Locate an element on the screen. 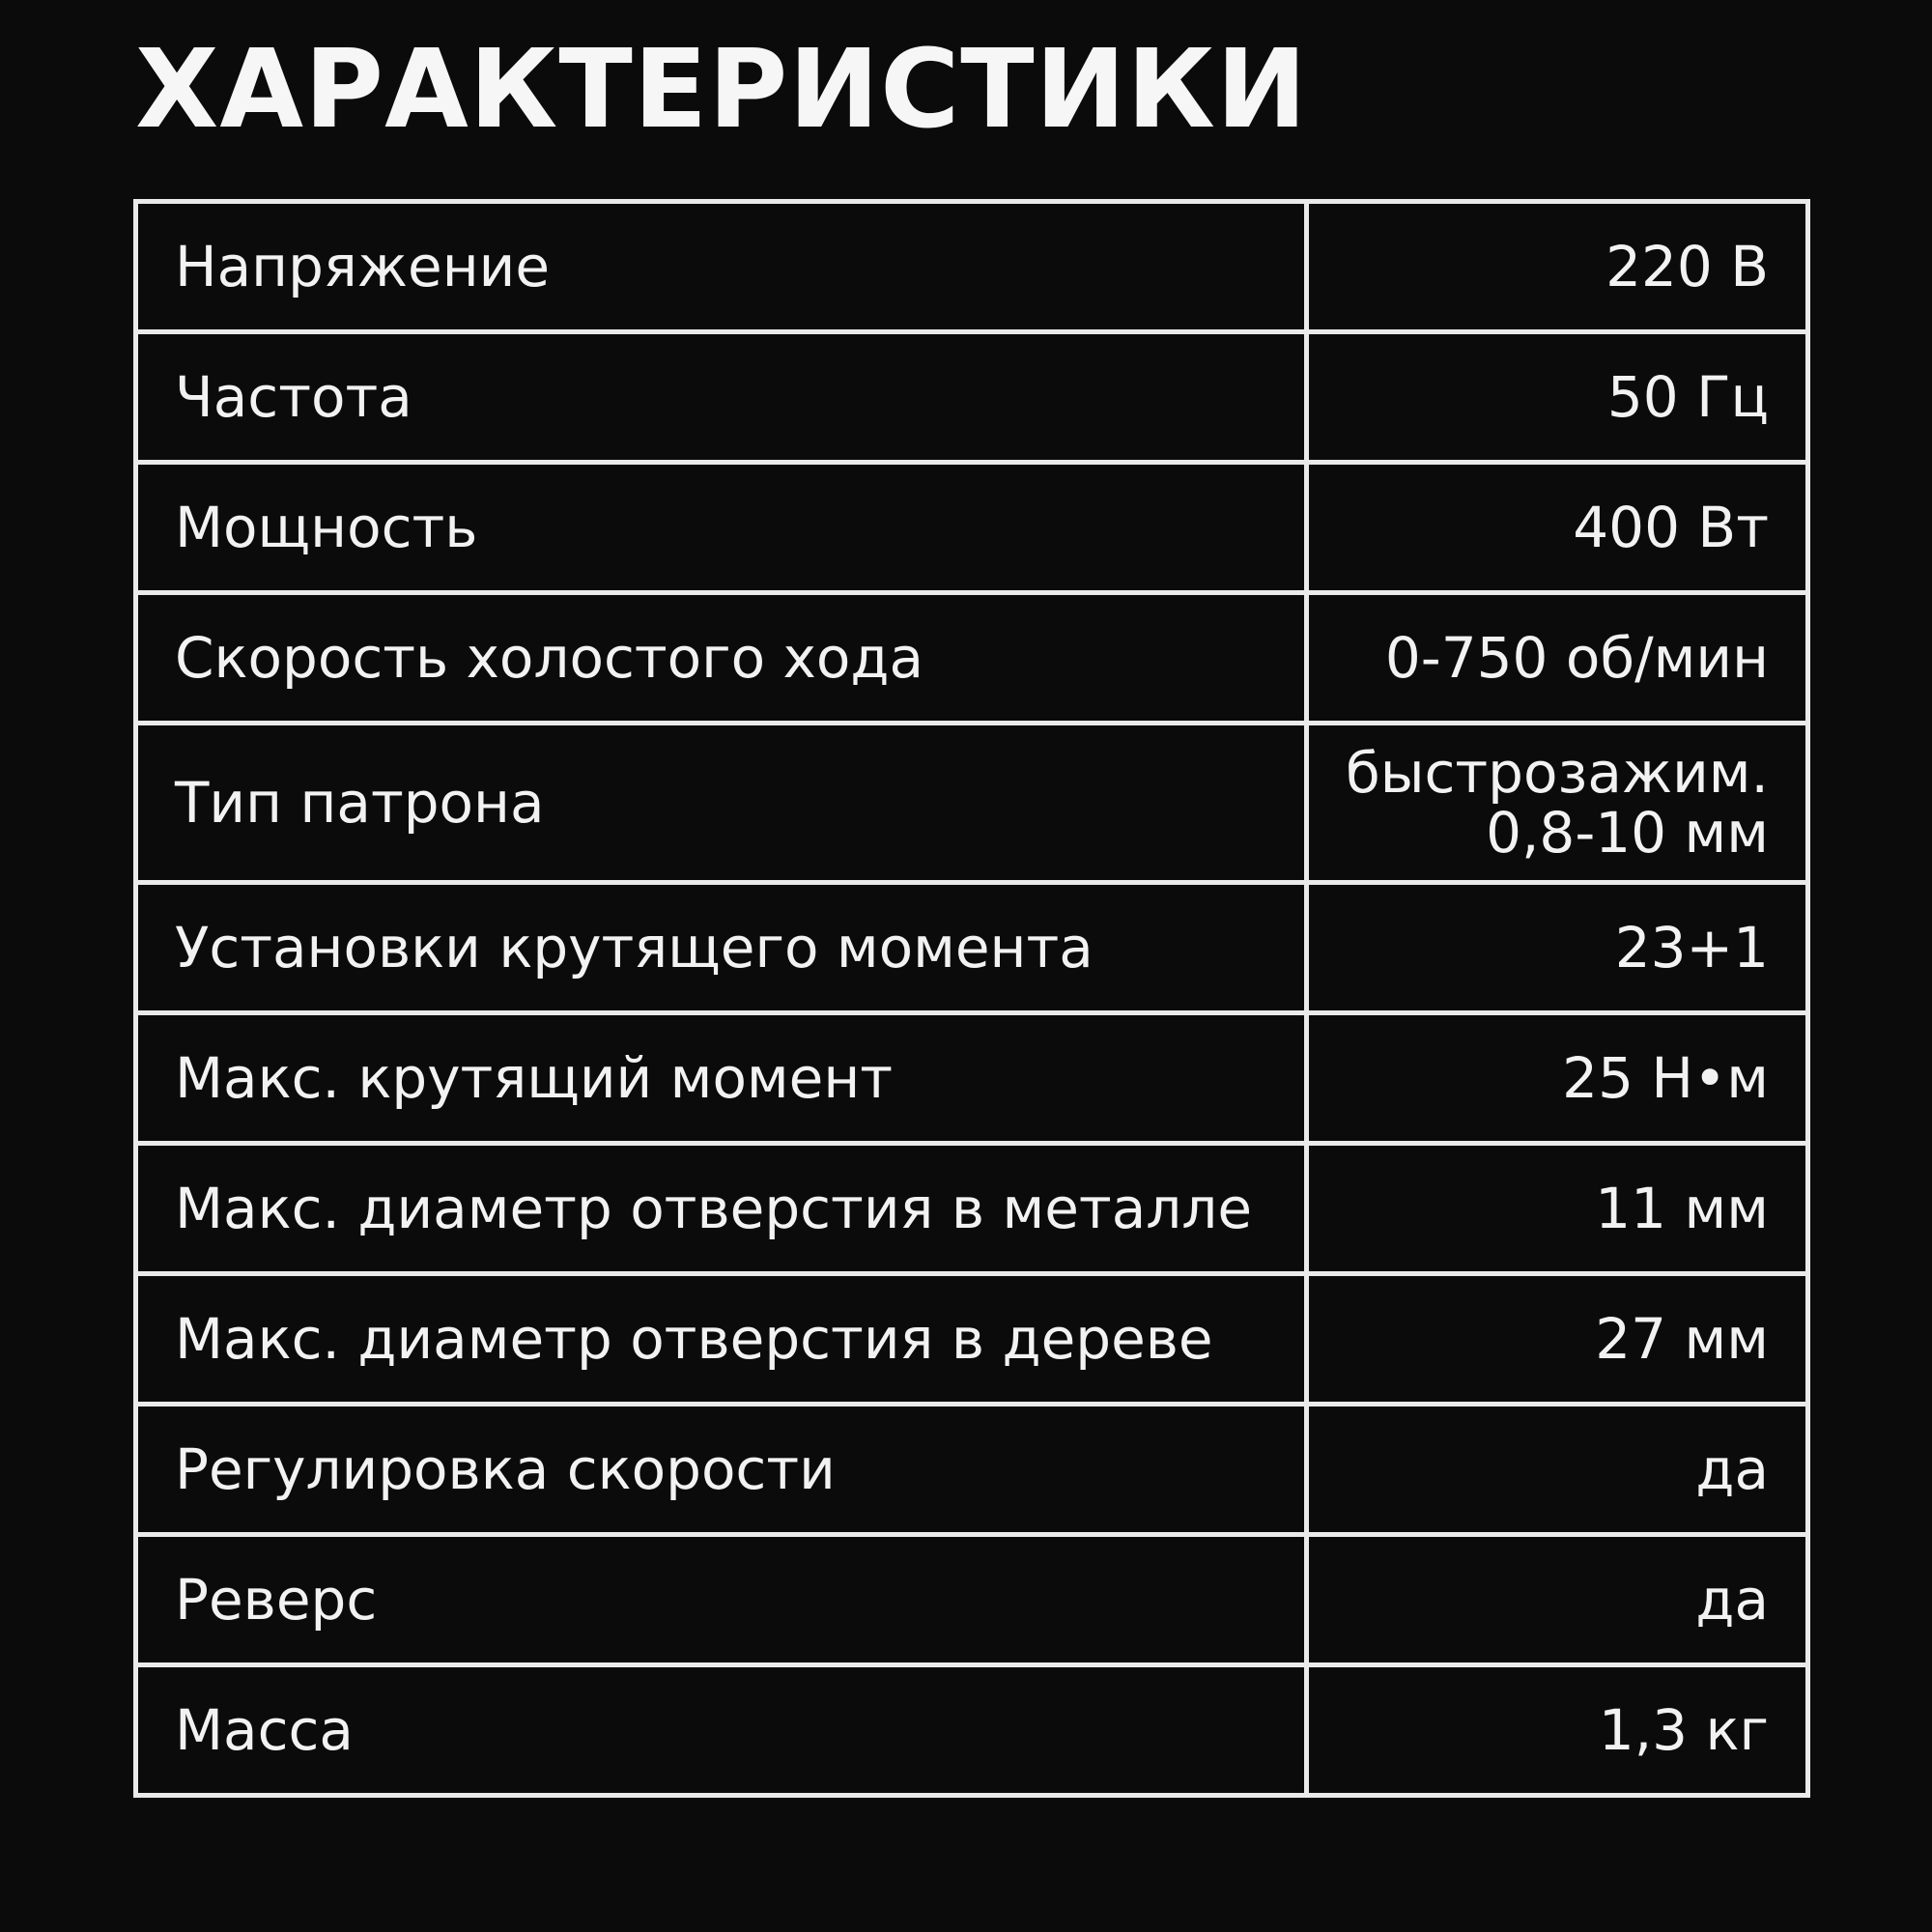 This screenshot has height=1932, width=1932. spec-label: Мощность is located at coordinates (721, 527).